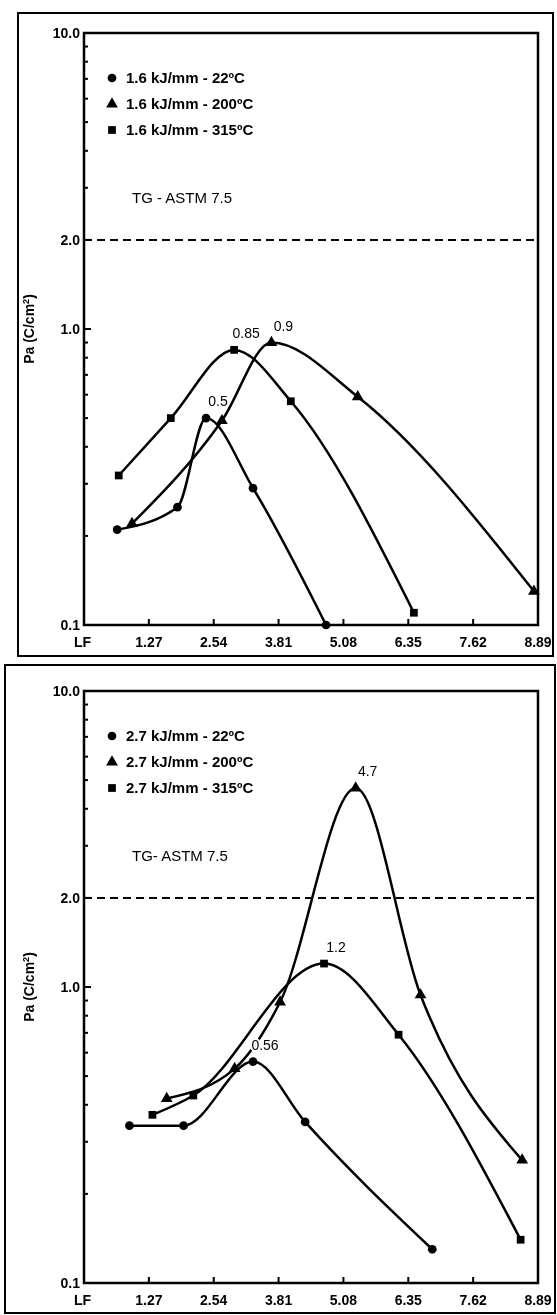  Describe the element at coordinates (190, 788) in the screenshot. I see `legend-label: 2.7 kJ/mm - 315ºC` at that location.